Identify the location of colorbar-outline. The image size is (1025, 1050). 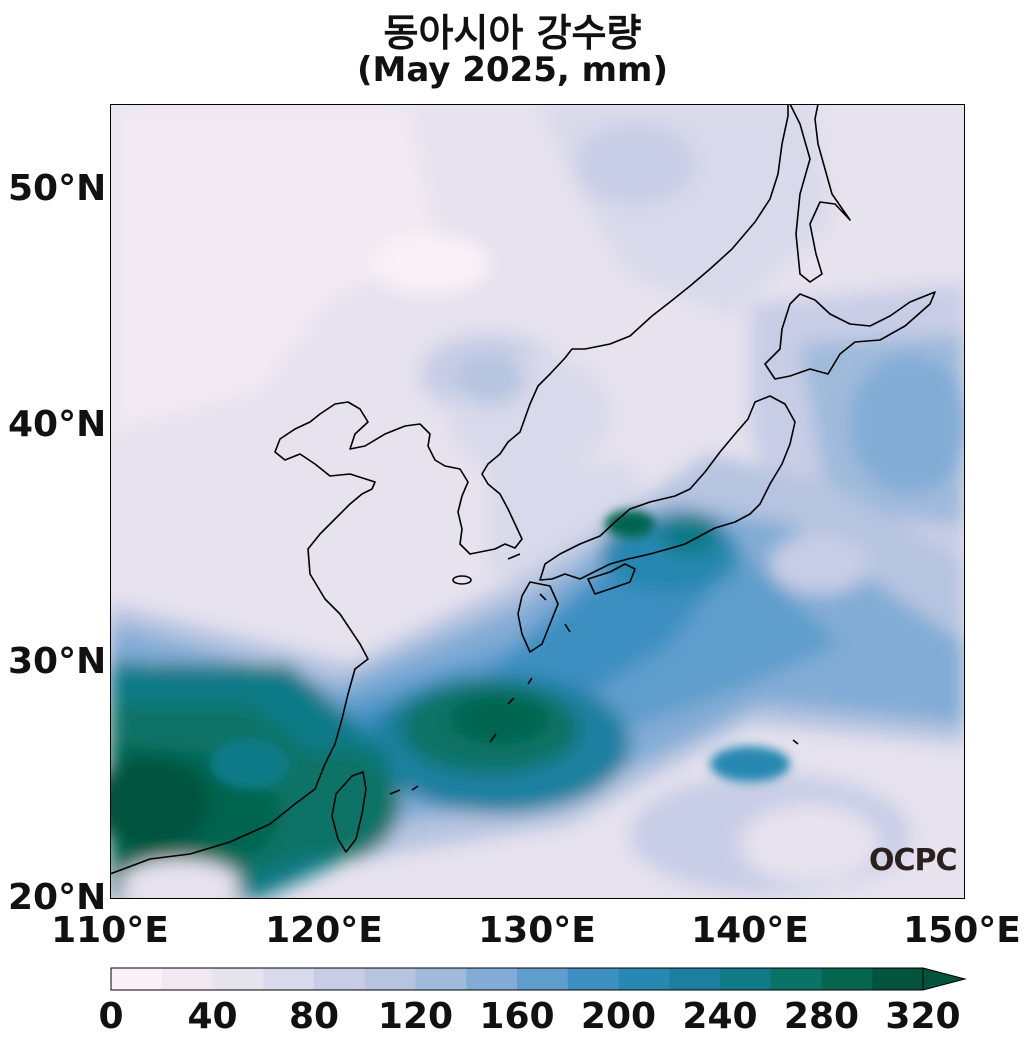
(517, 979).